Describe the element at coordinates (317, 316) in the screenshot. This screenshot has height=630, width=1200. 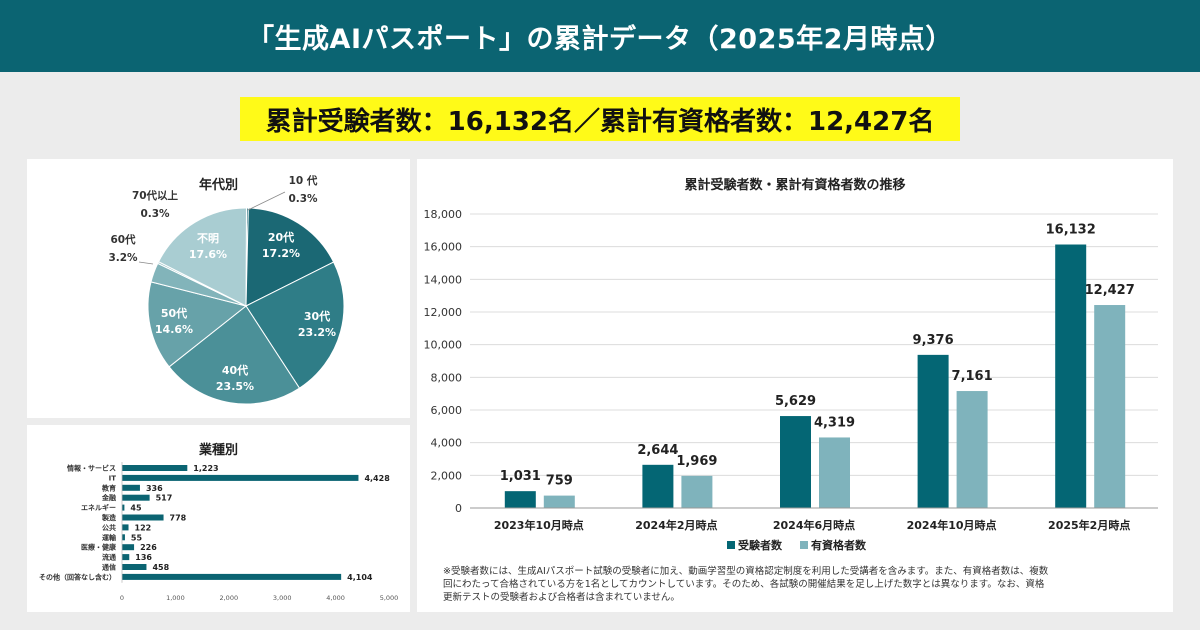
I see `pie-category-label: 30代` at that location.